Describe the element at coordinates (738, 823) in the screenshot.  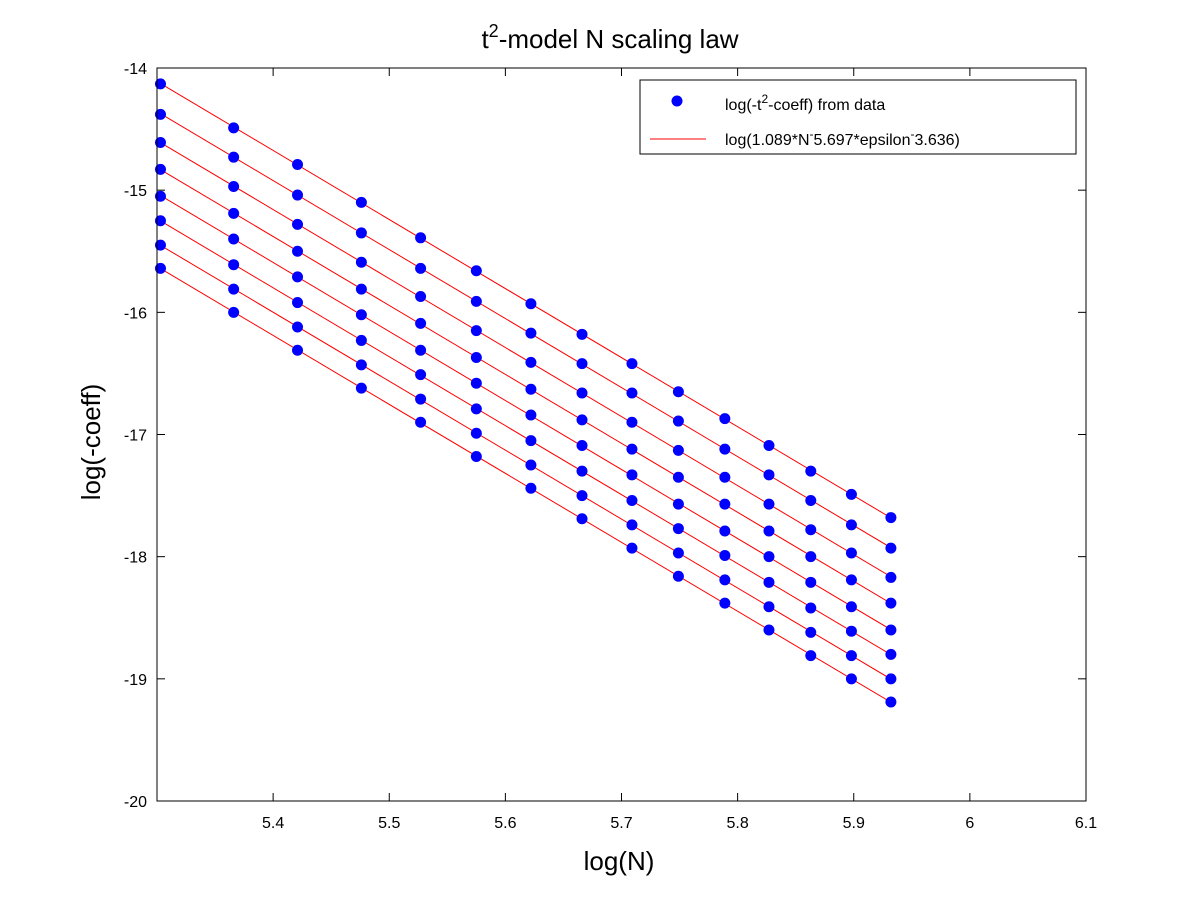
I see `x-tick-label: 5.8` at that location.